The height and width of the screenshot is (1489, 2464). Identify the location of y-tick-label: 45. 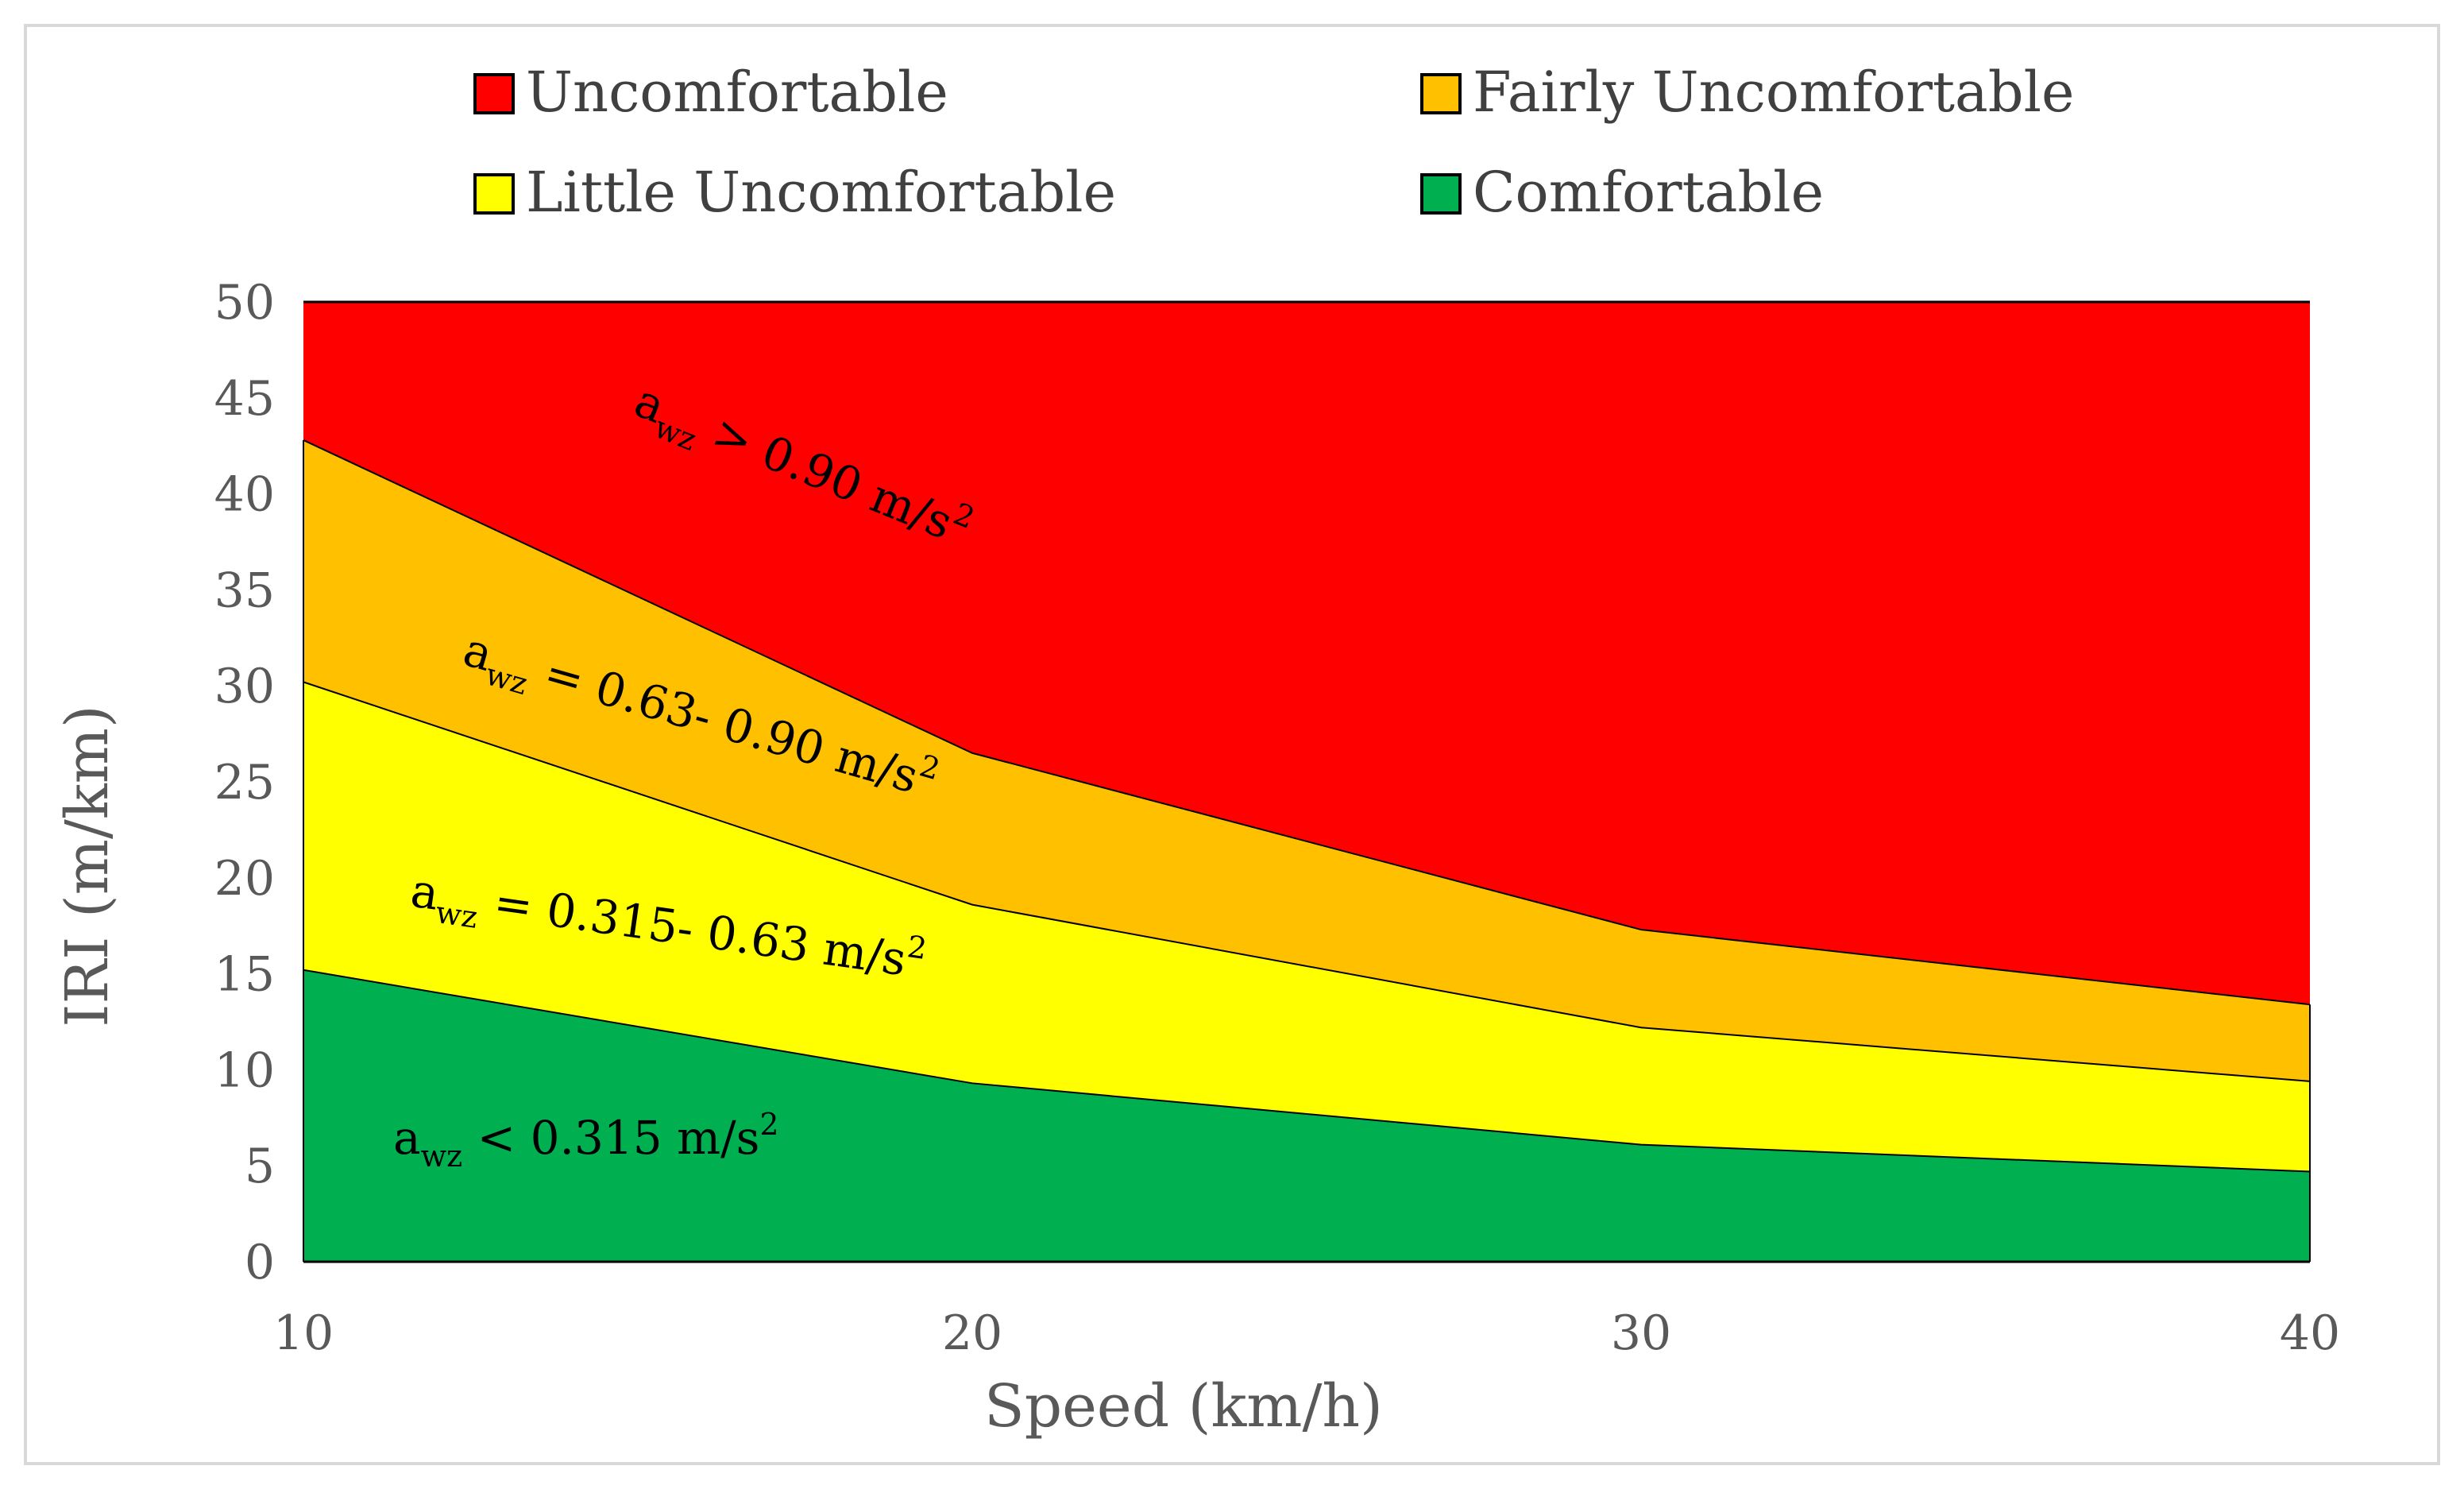
(245, 399).